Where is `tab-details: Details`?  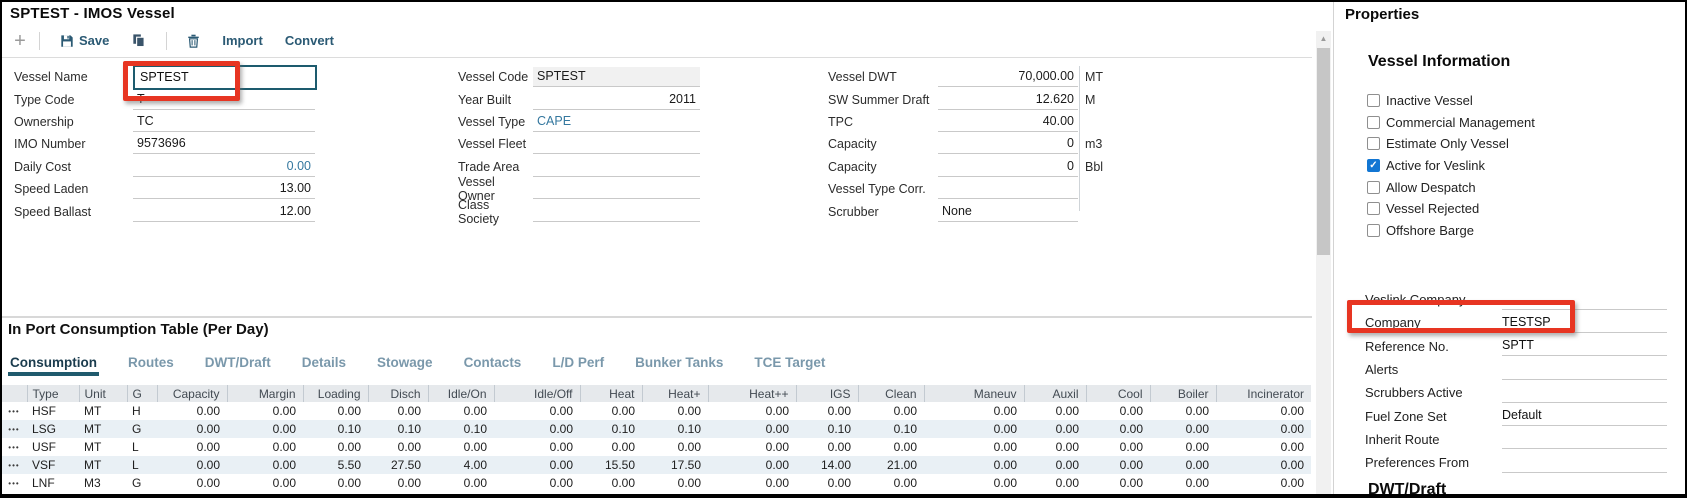
tab-details: Details is located at coordinates (324, 362).